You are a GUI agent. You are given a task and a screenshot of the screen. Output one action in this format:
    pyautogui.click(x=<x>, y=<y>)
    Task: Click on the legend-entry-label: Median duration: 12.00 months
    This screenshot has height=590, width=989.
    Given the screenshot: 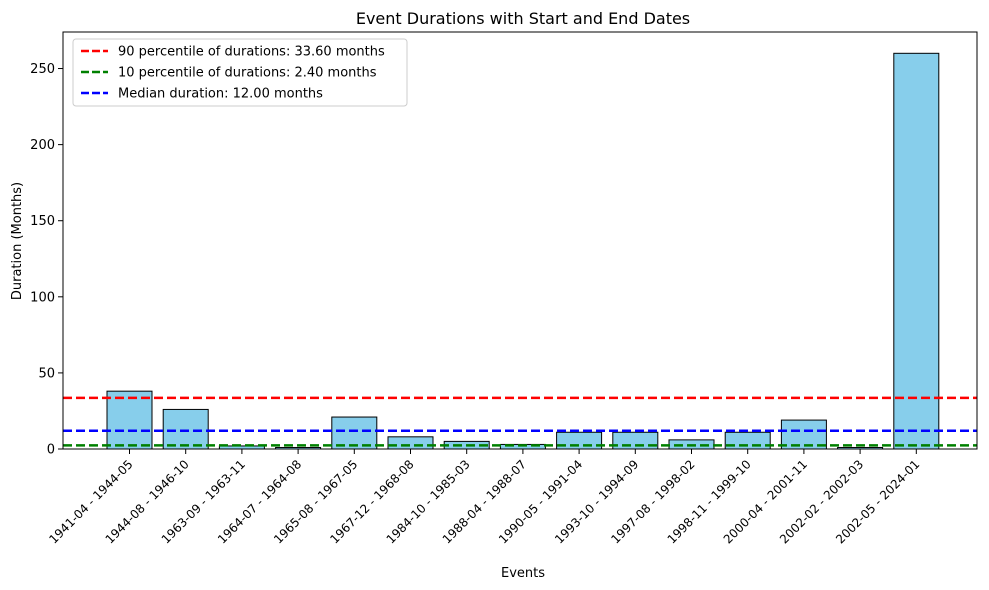 What is the action you would take?
    pyautogui.click(x=220, y=94)
    